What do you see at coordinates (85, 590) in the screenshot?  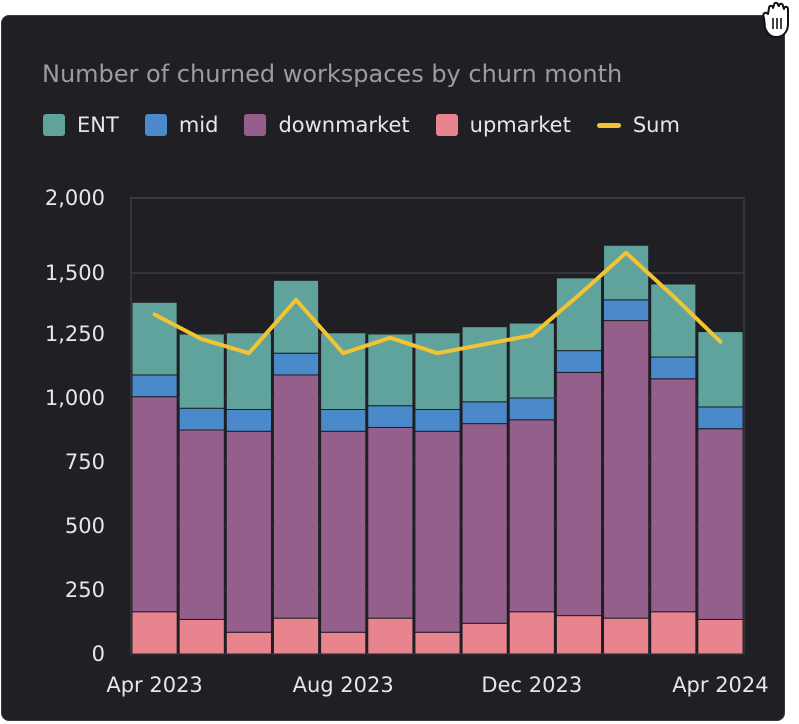 I see `y-tick-label: 250` at bounding box center [85, 590].